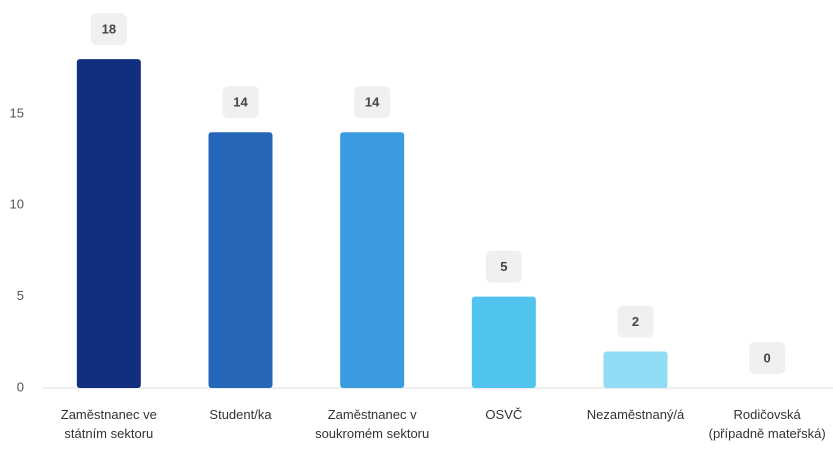 This screenshot has height=463, width=833. I want to click on value-label: 0, so click(767, 357).